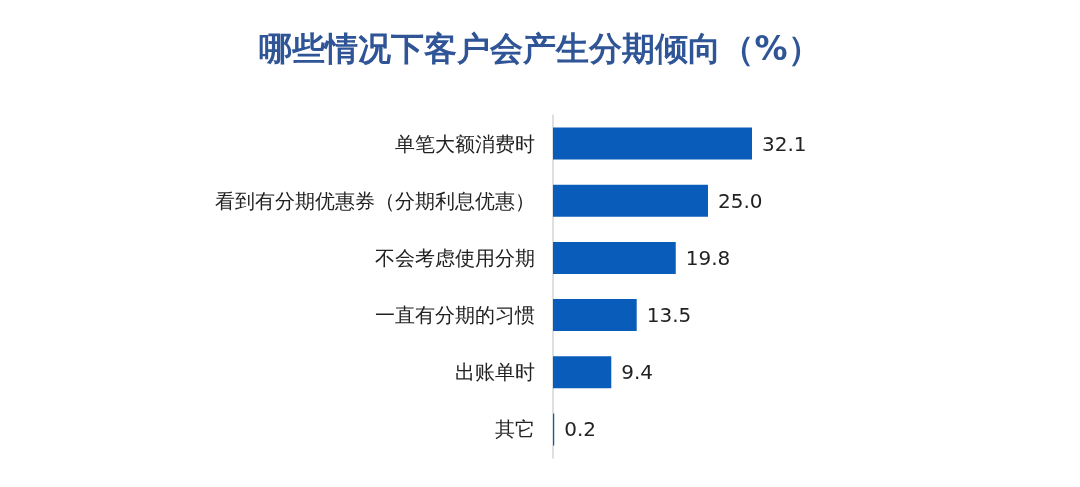 This screenshot has width=1080, height=487. I want to click on data-label: 9.4, so click(637, 372).